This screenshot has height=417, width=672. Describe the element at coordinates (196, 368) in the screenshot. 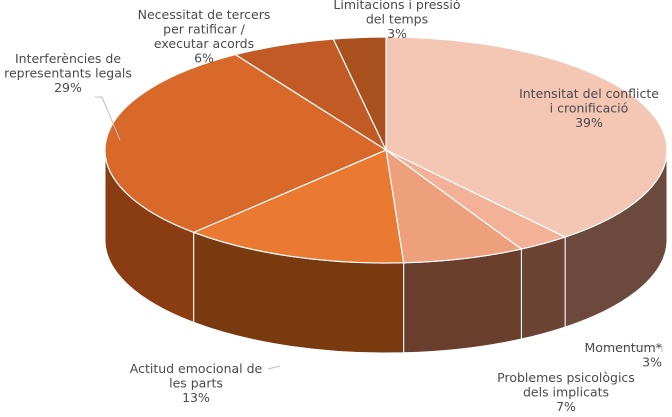

I see `slice-label-line: Actitud emocional de` at that location.